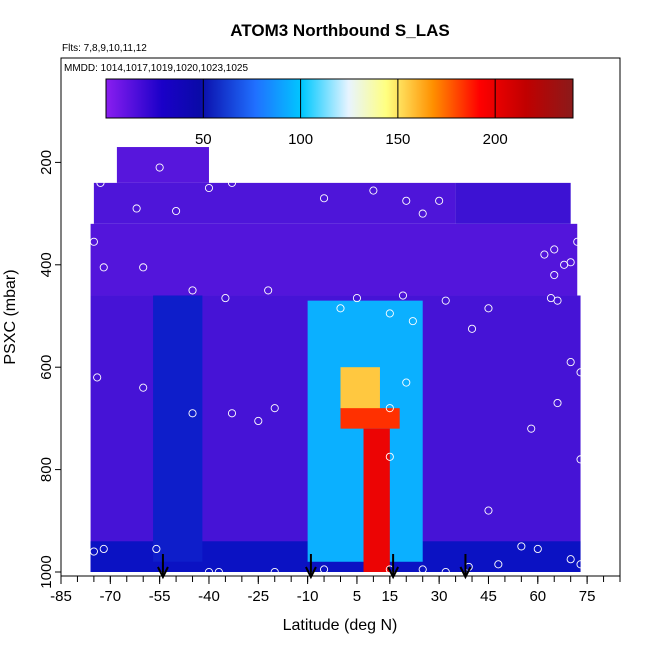  Describe the element at coordinates (209, 596) in the screenshot. I see `x-tick-label: -40` at that location.